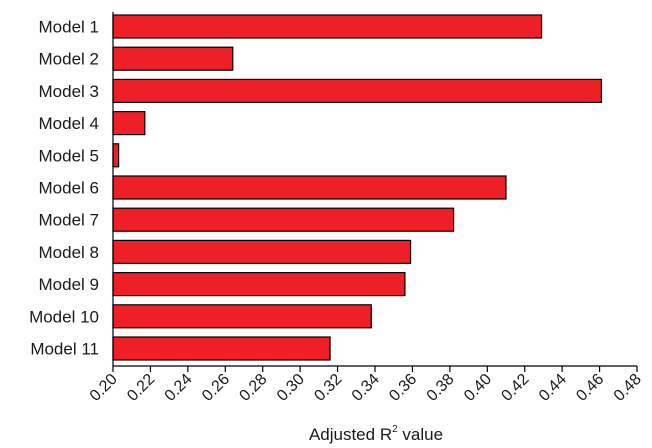  Describe the element at coordinates (403, 388) in the screenshot. I see `x-tick-label: 0.36` at that location.